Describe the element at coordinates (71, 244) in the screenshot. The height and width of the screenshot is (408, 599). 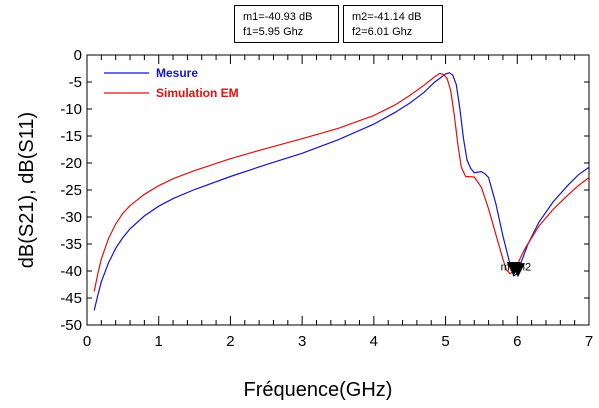
I see `y-tick-label: -35` at that location.